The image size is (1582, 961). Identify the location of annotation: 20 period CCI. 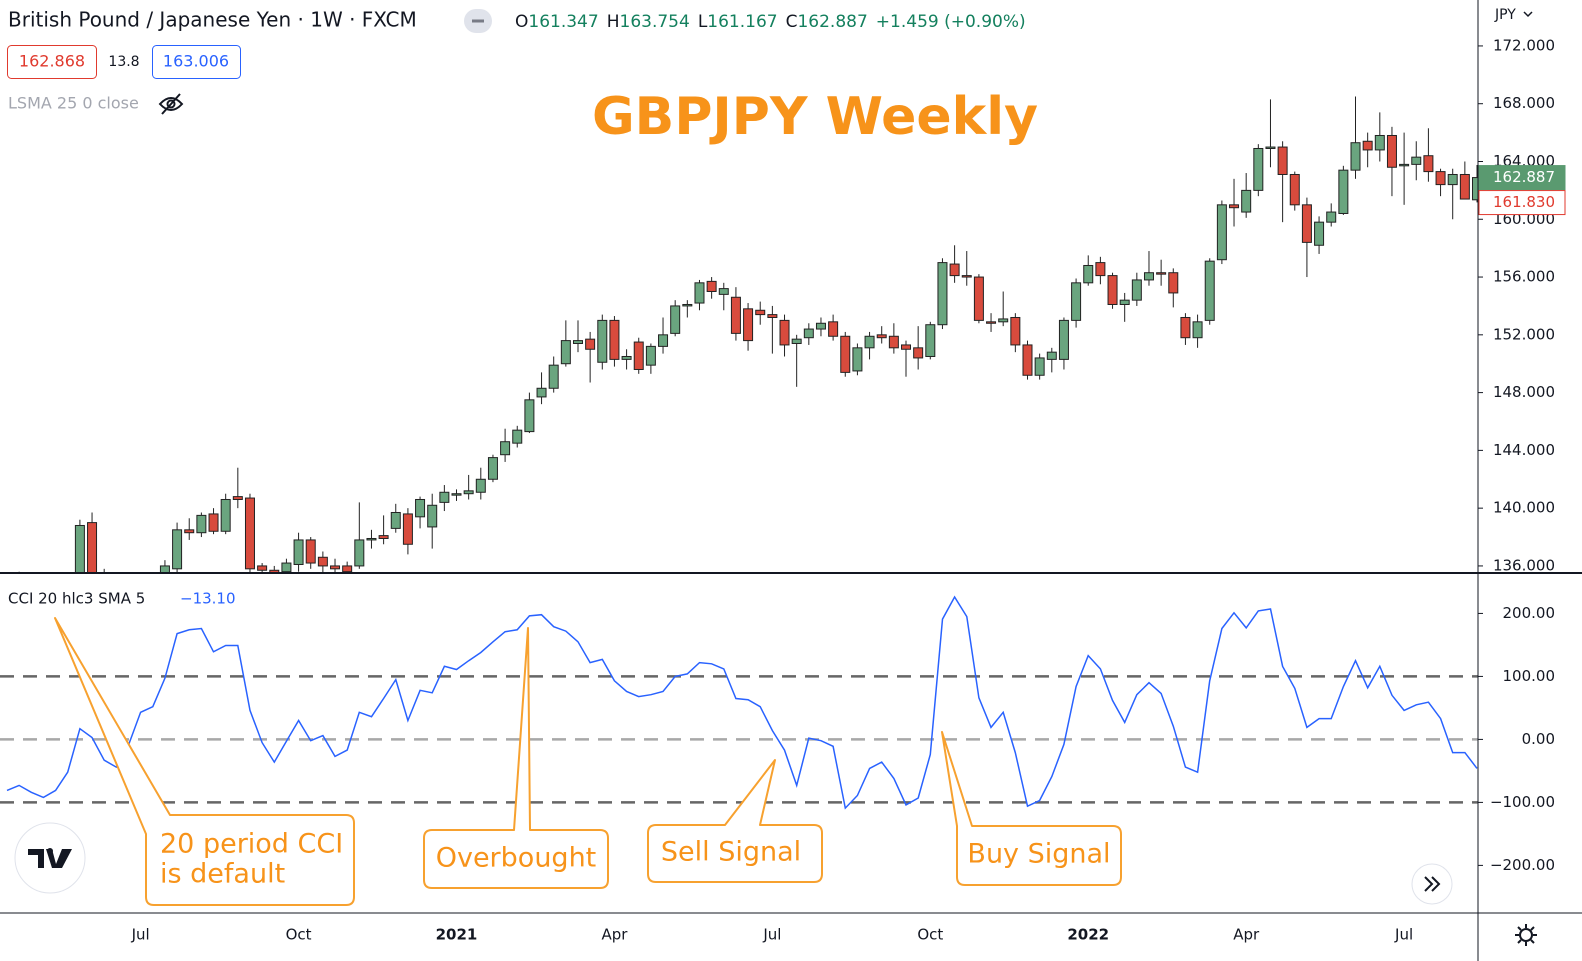
(251, 844).